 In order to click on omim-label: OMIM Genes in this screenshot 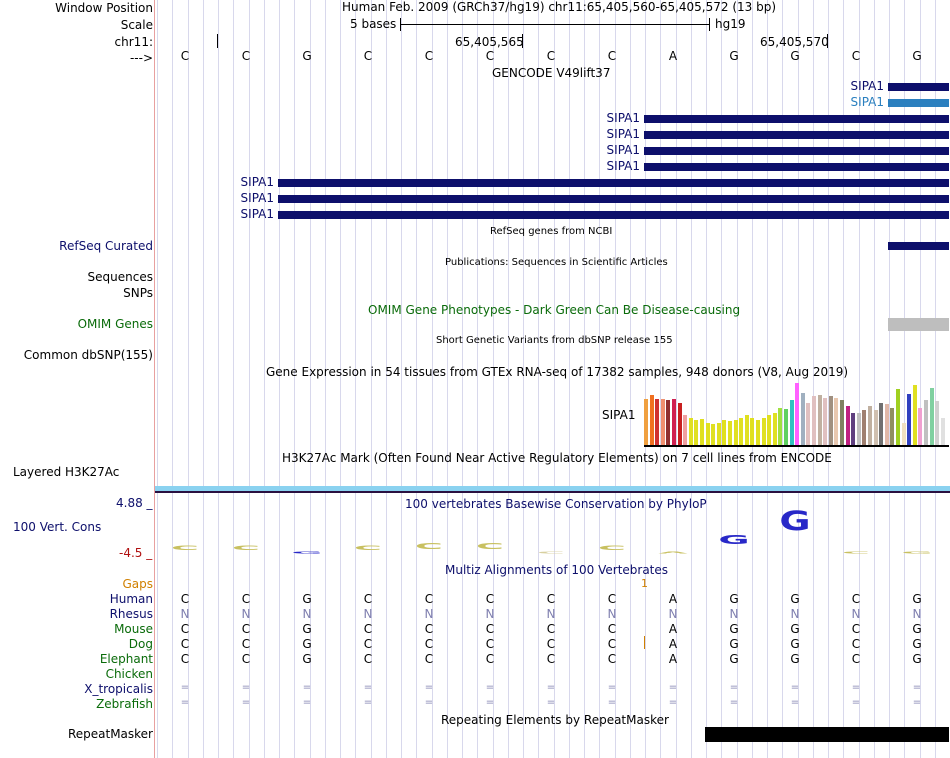, I will do `click(115, 324)`.